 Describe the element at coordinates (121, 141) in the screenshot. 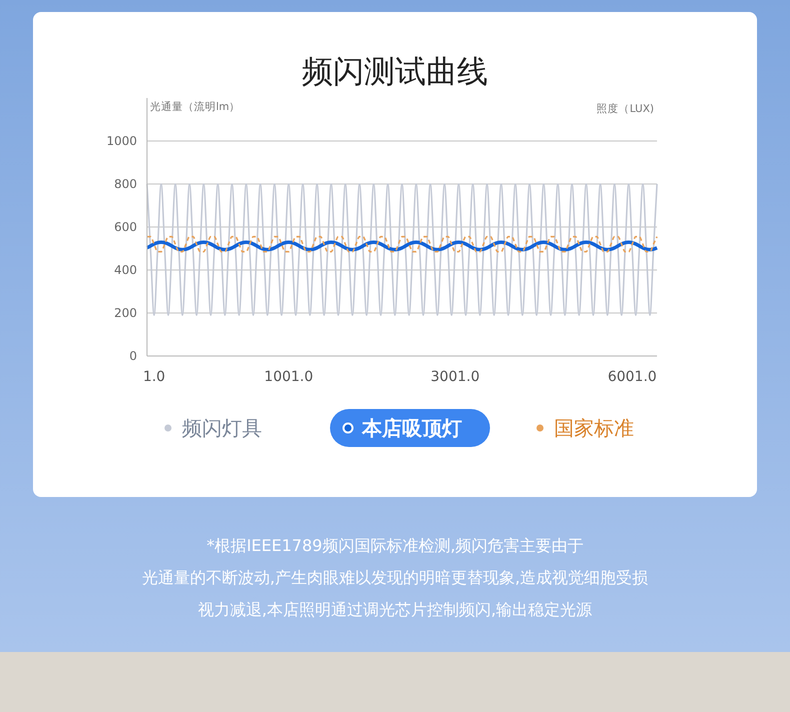

I see `y-tick-label: 1000` at that location.